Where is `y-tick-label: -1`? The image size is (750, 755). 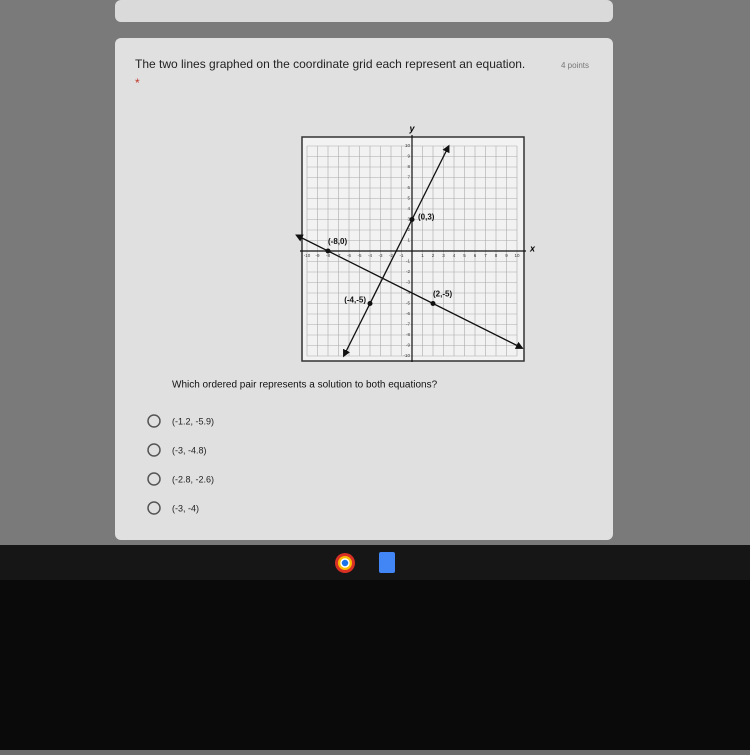 y-tick-label: -1 is located at coordinates (408, 261).